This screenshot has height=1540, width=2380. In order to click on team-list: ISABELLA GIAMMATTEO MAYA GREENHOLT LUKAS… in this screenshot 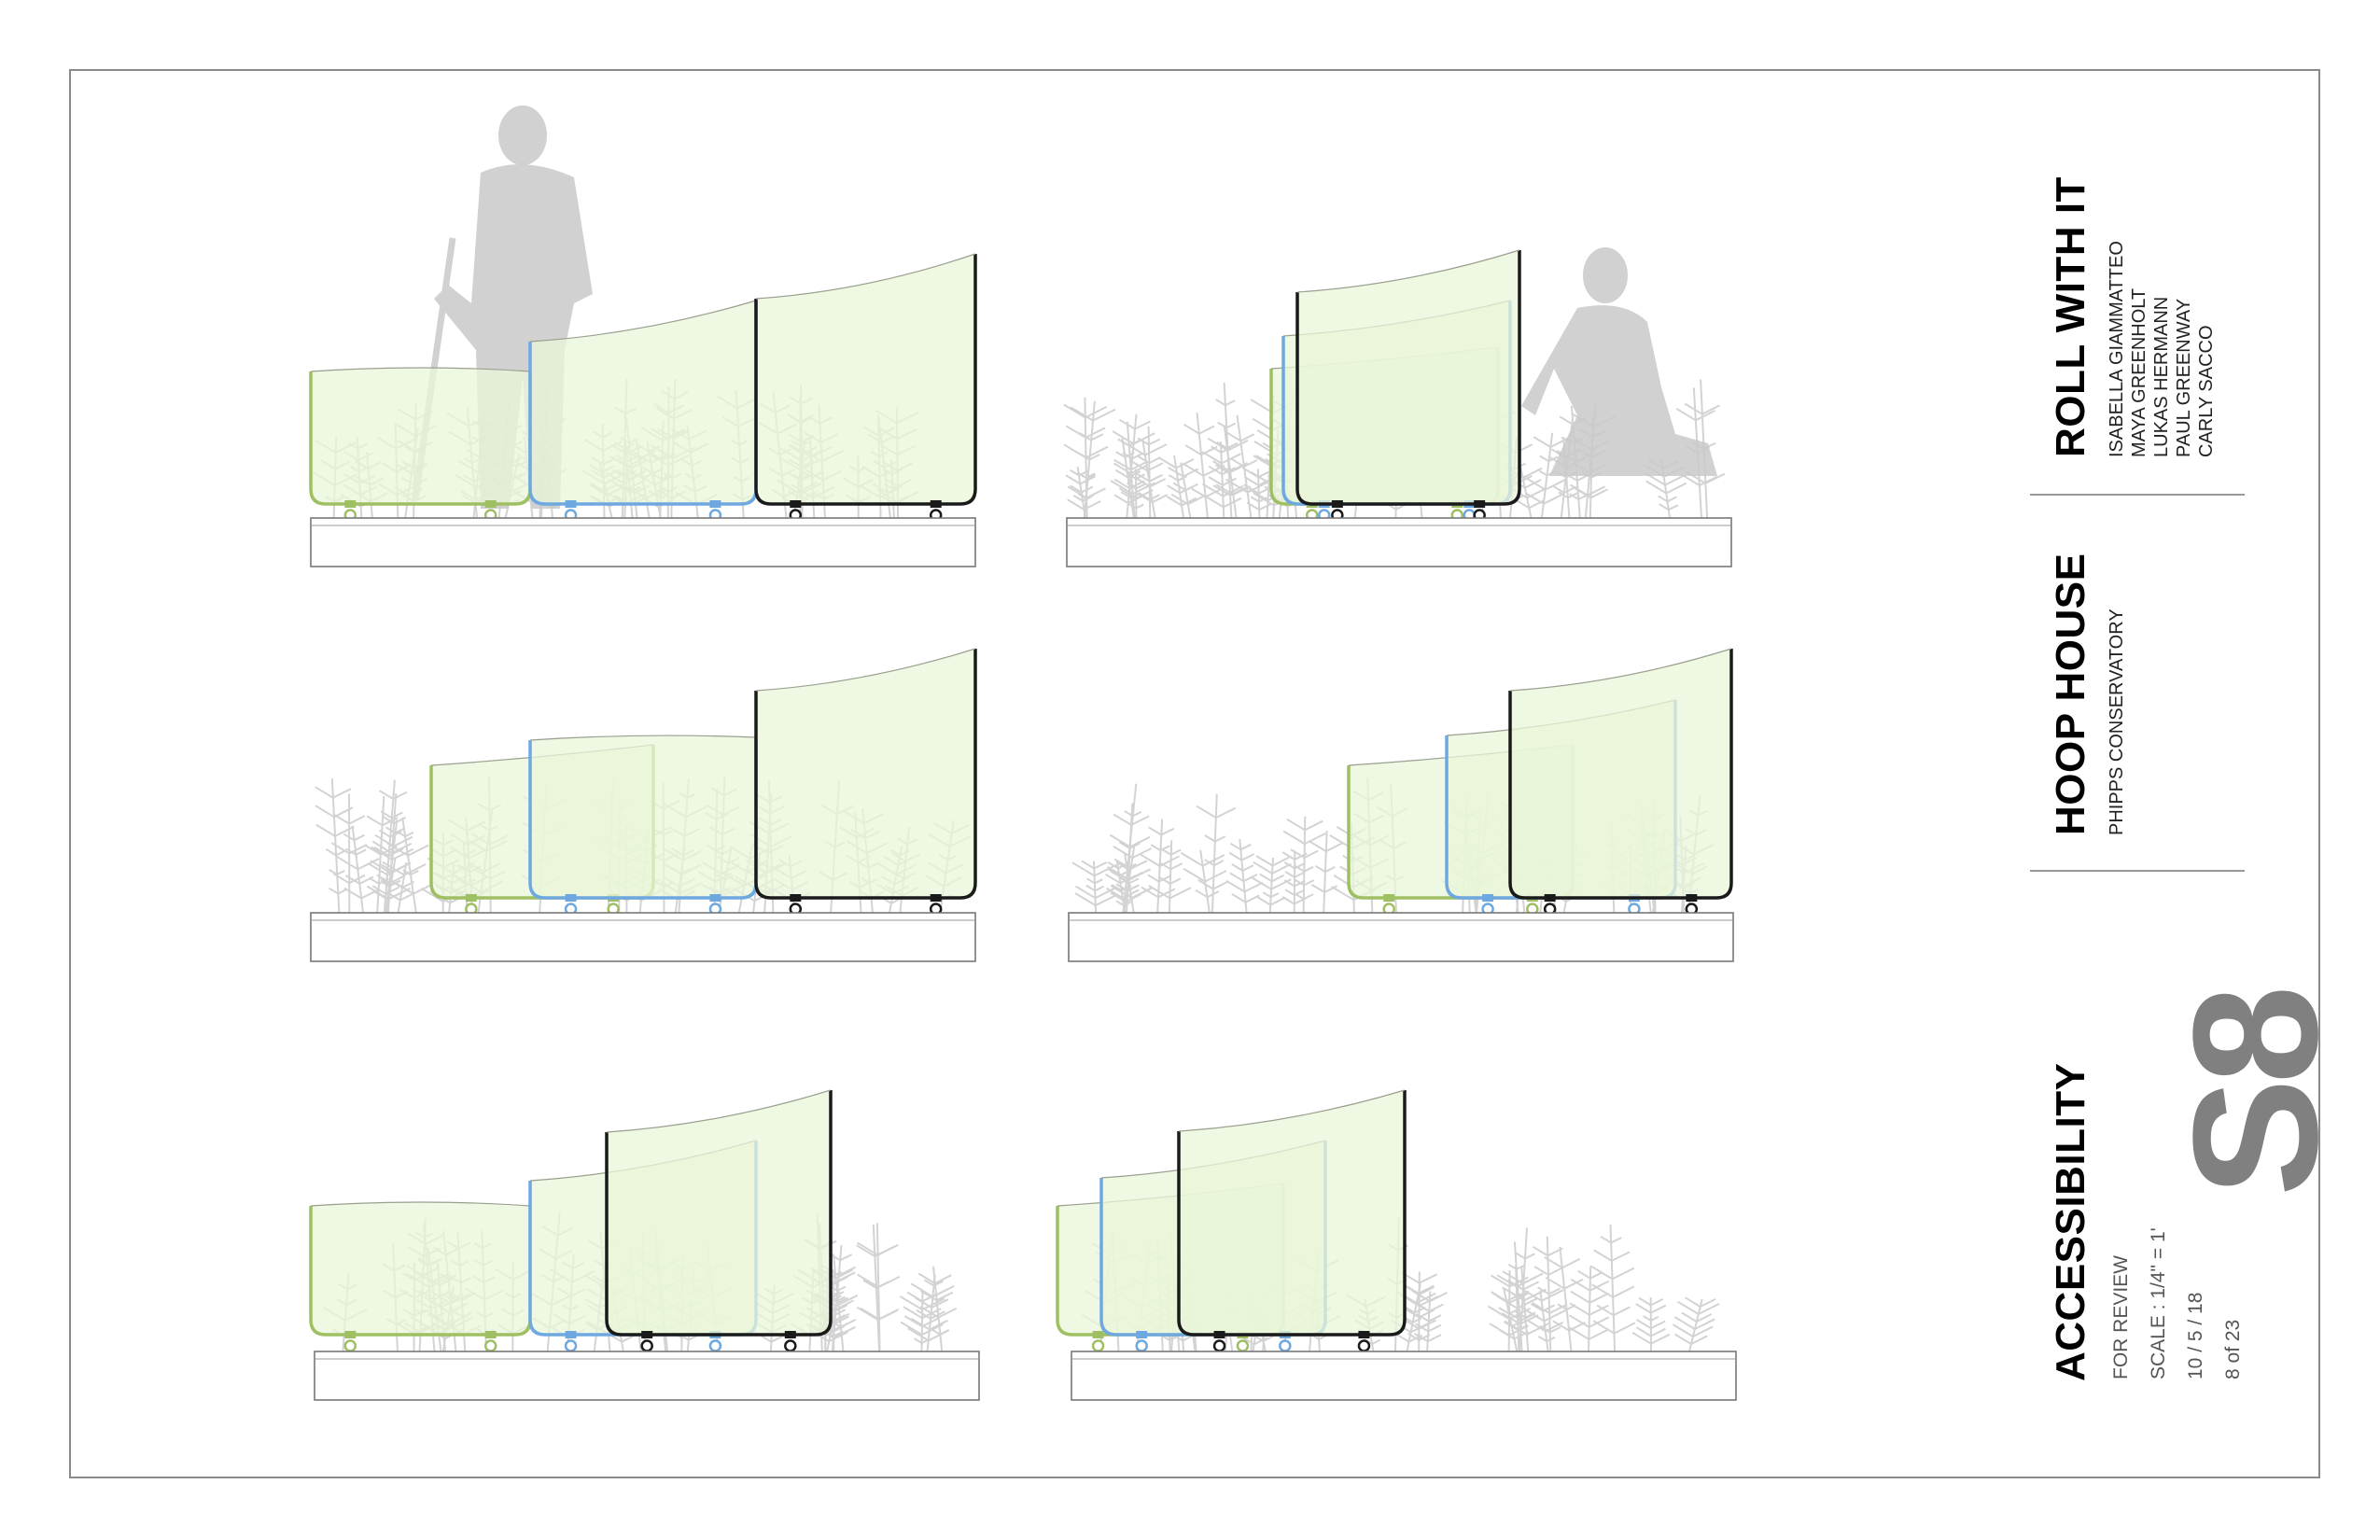, I will do `click(2162, 349)`.